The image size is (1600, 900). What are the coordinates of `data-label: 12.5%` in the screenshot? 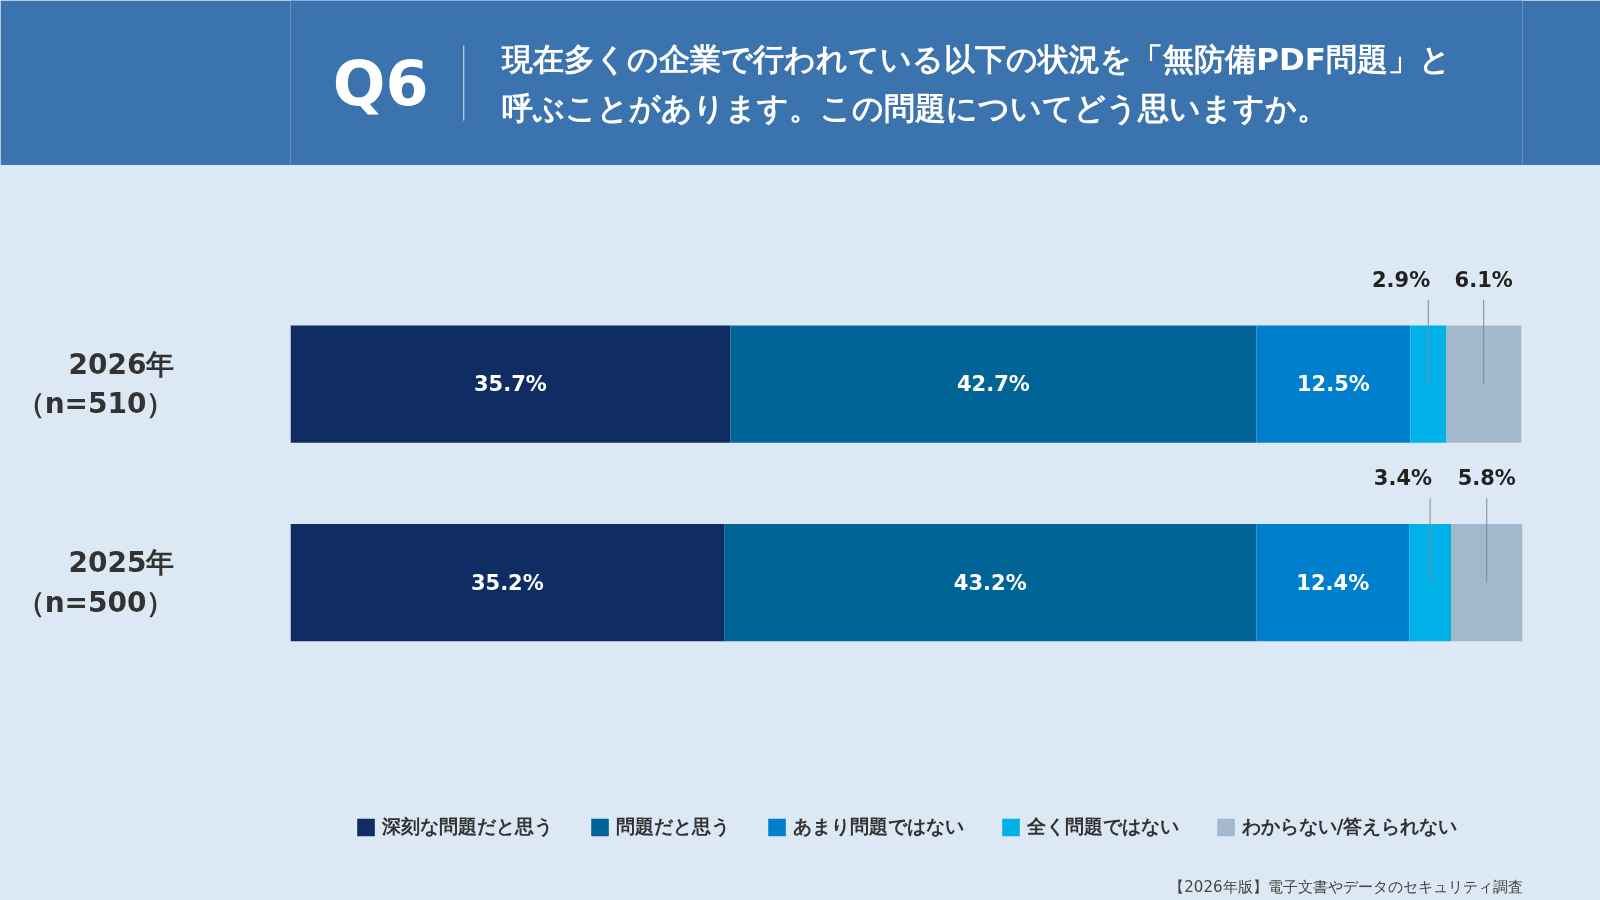 It's located at (1333, 384).